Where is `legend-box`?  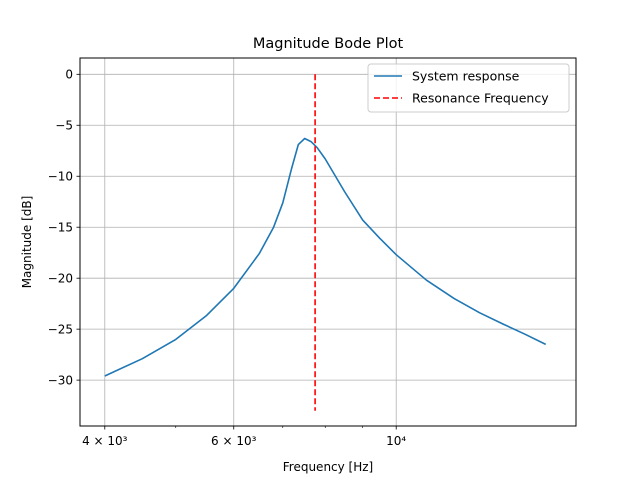
legend-box is located at coordinates (468, 88).